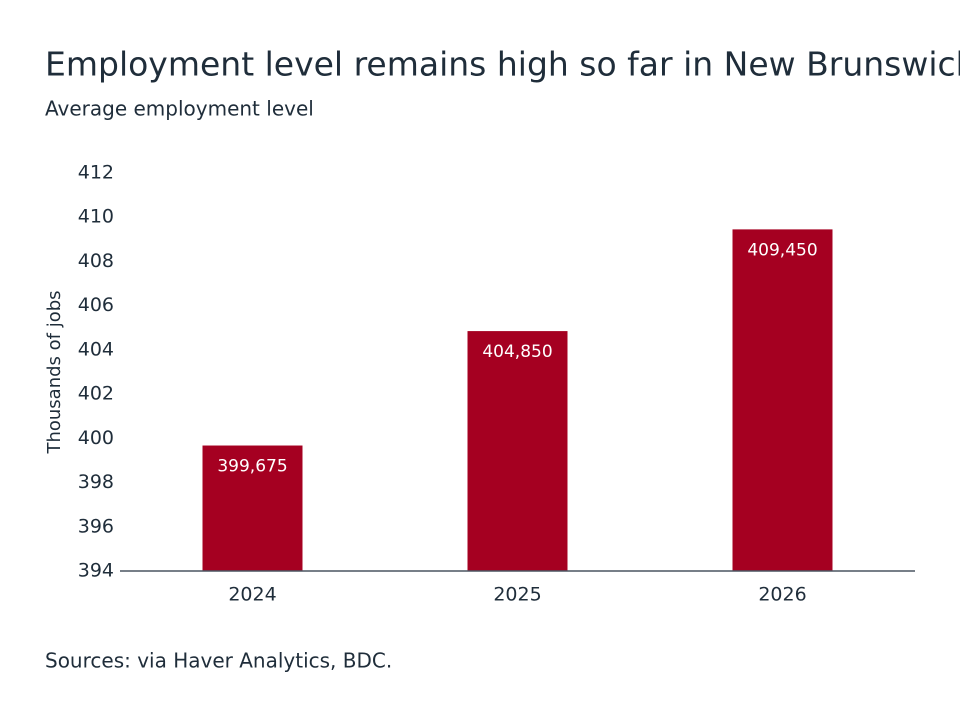 The height and width of the screenshot is (720, 960). I want to click on x-tick-label: 2026, so click(782, 595).